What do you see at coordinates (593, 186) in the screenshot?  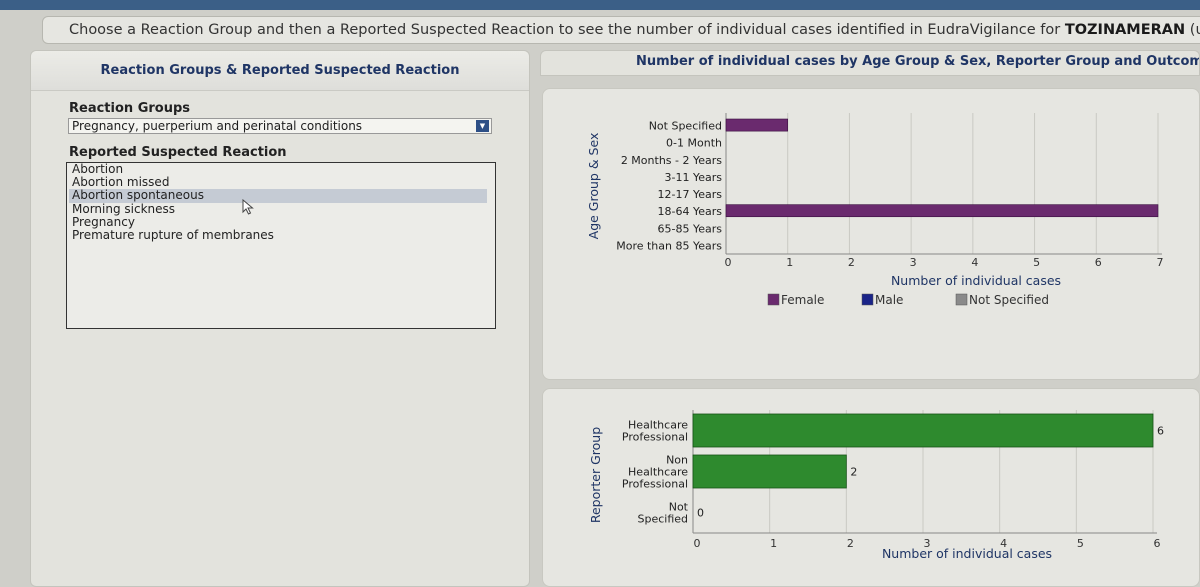 I see `y-axis-title: Age Group & Sex` at bounding box center [593, 186].